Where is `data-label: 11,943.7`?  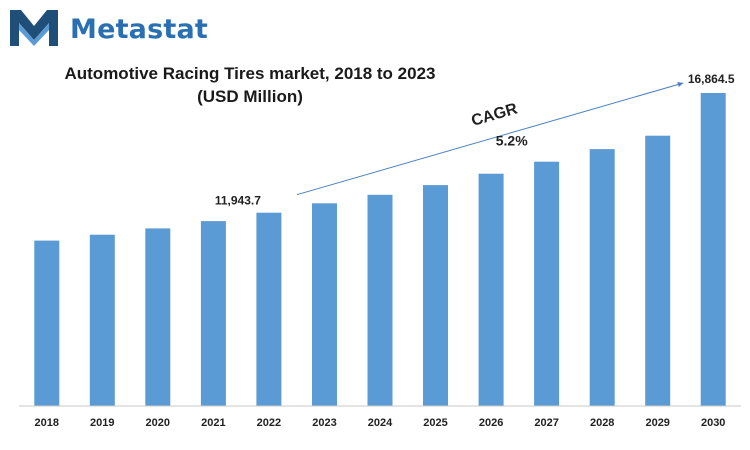
data-label: 11,943.7 is located at coordinates (238, 201).